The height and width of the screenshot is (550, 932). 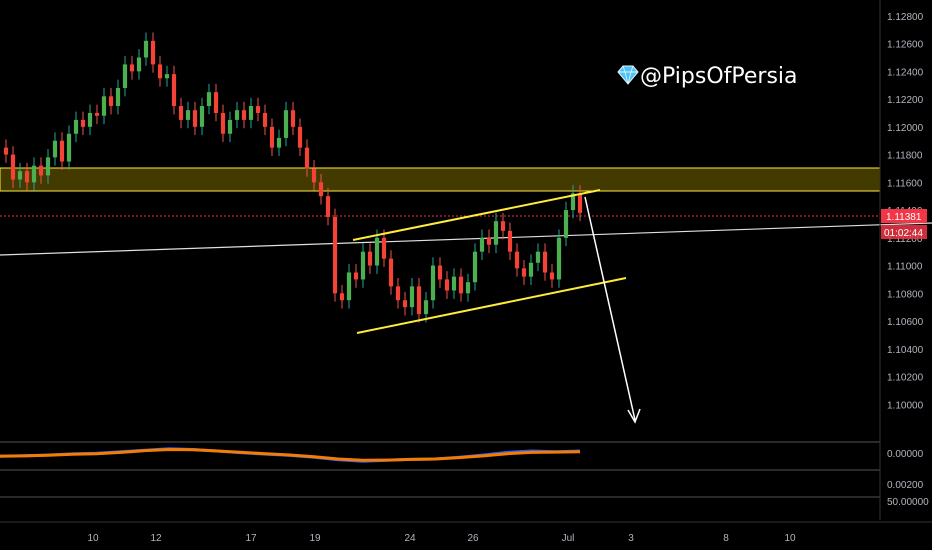 I want to click on price-tick-3: 1.12200, so click(x=905, y=100).